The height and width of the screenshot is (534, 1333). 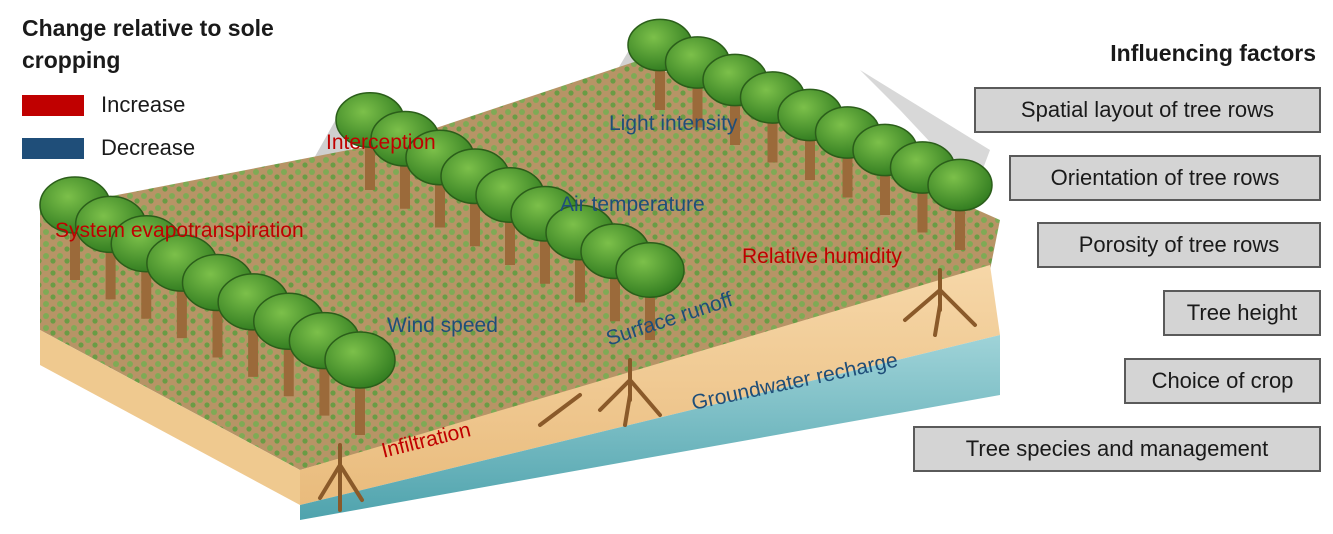 What do you see at coordinates (53, 105) in the screenshot?
I see `increase-swatch` at bounding box center [53, 105].